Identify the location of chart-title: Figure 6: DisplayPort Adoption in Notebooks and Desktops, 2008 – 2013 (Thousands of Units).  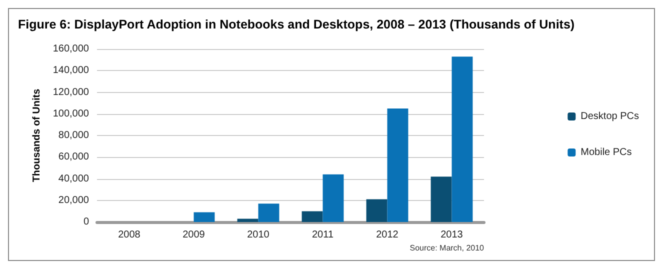
(296, 25).